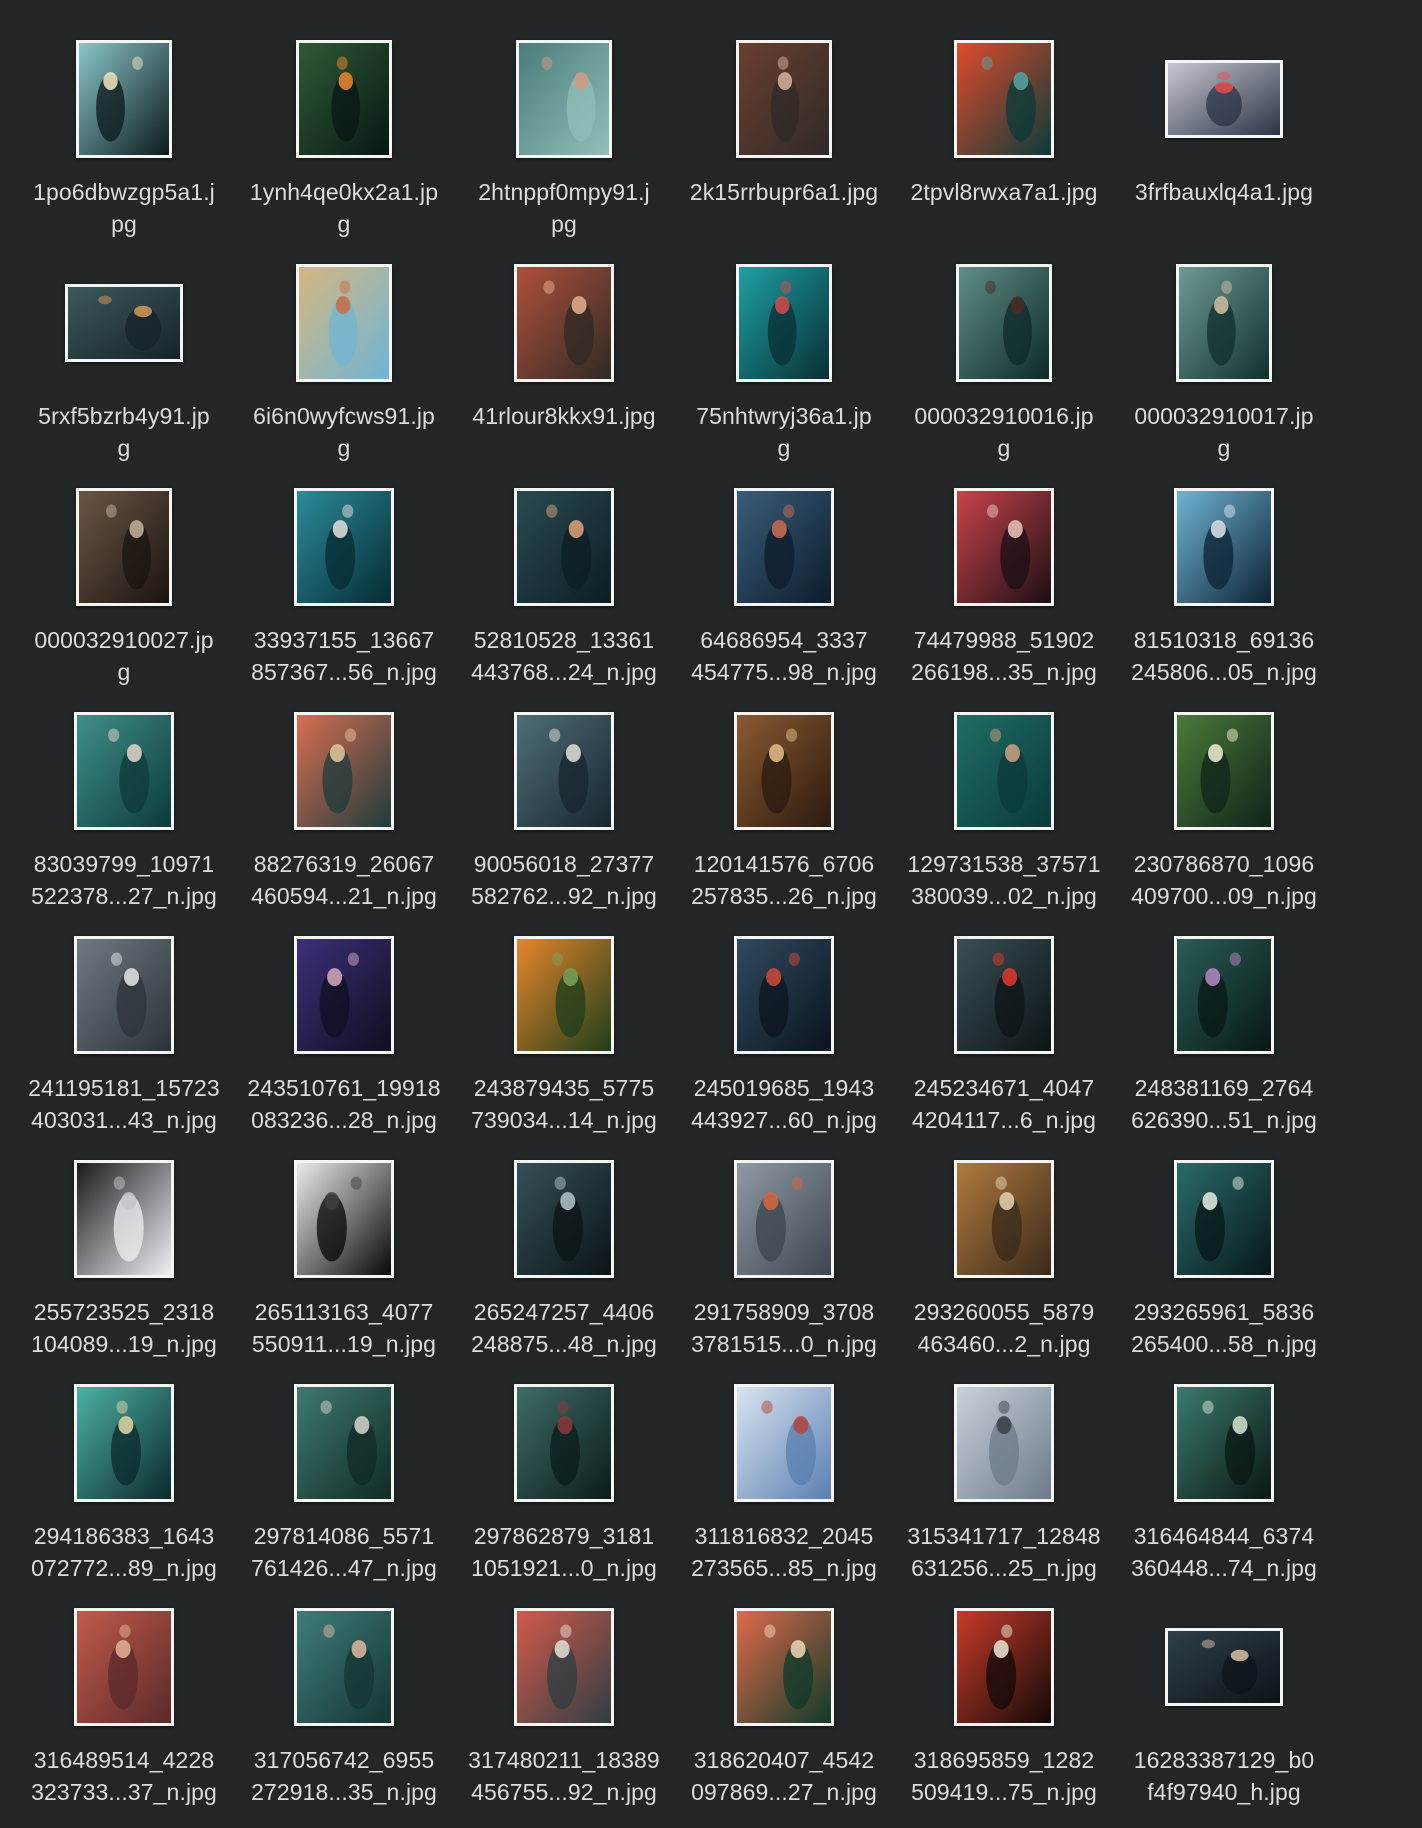  Describe the element at coordinates (784, 1776) in the screenshot. I see `file-name-label: 318620407_4542 097869...27_n.jpg` at that location.